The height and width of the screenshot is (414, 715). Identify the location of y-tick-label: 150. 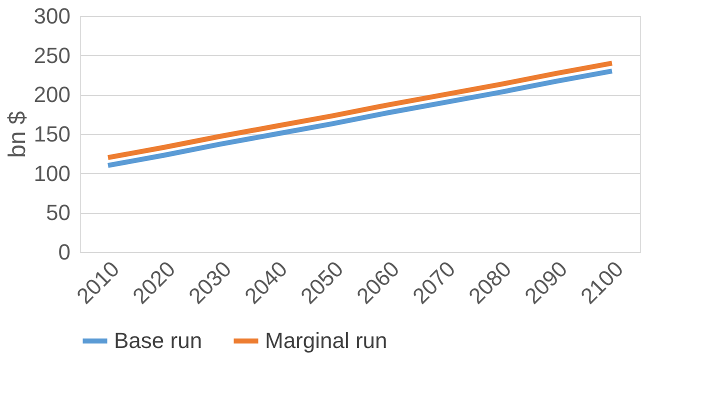
(52, 134).